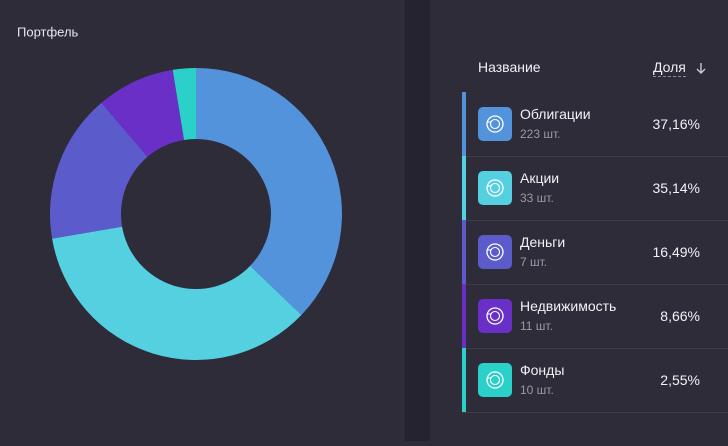 The height and width of the screenshot is (446, 728). Describe the element at coordinates (509, 67) in the screenshot. I see `column-header: Название` at that location.